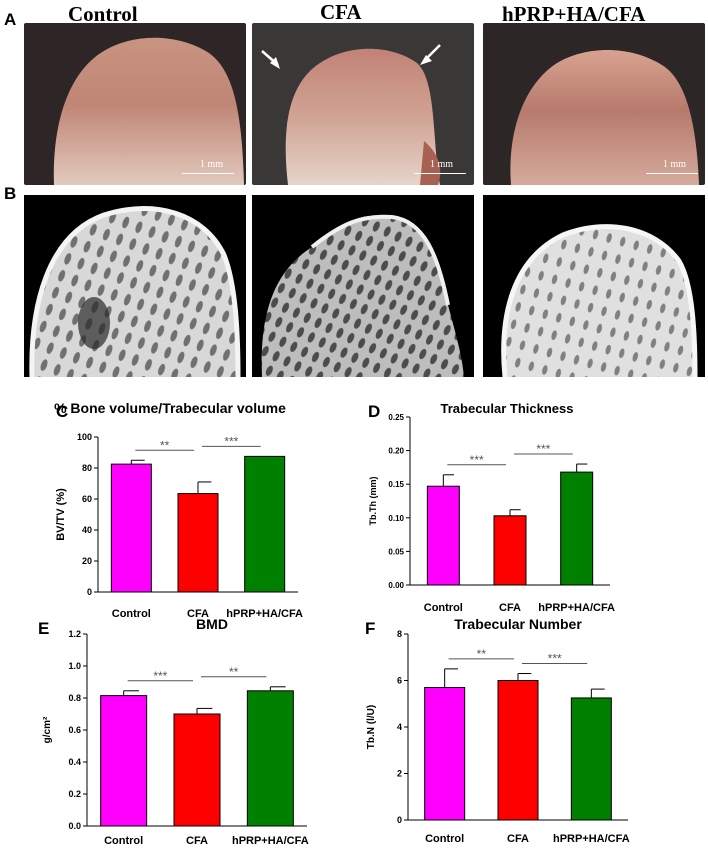  Describe the element at coordinates (103, 14) in the screenshot. I see `group-title-control: Control` at that location.